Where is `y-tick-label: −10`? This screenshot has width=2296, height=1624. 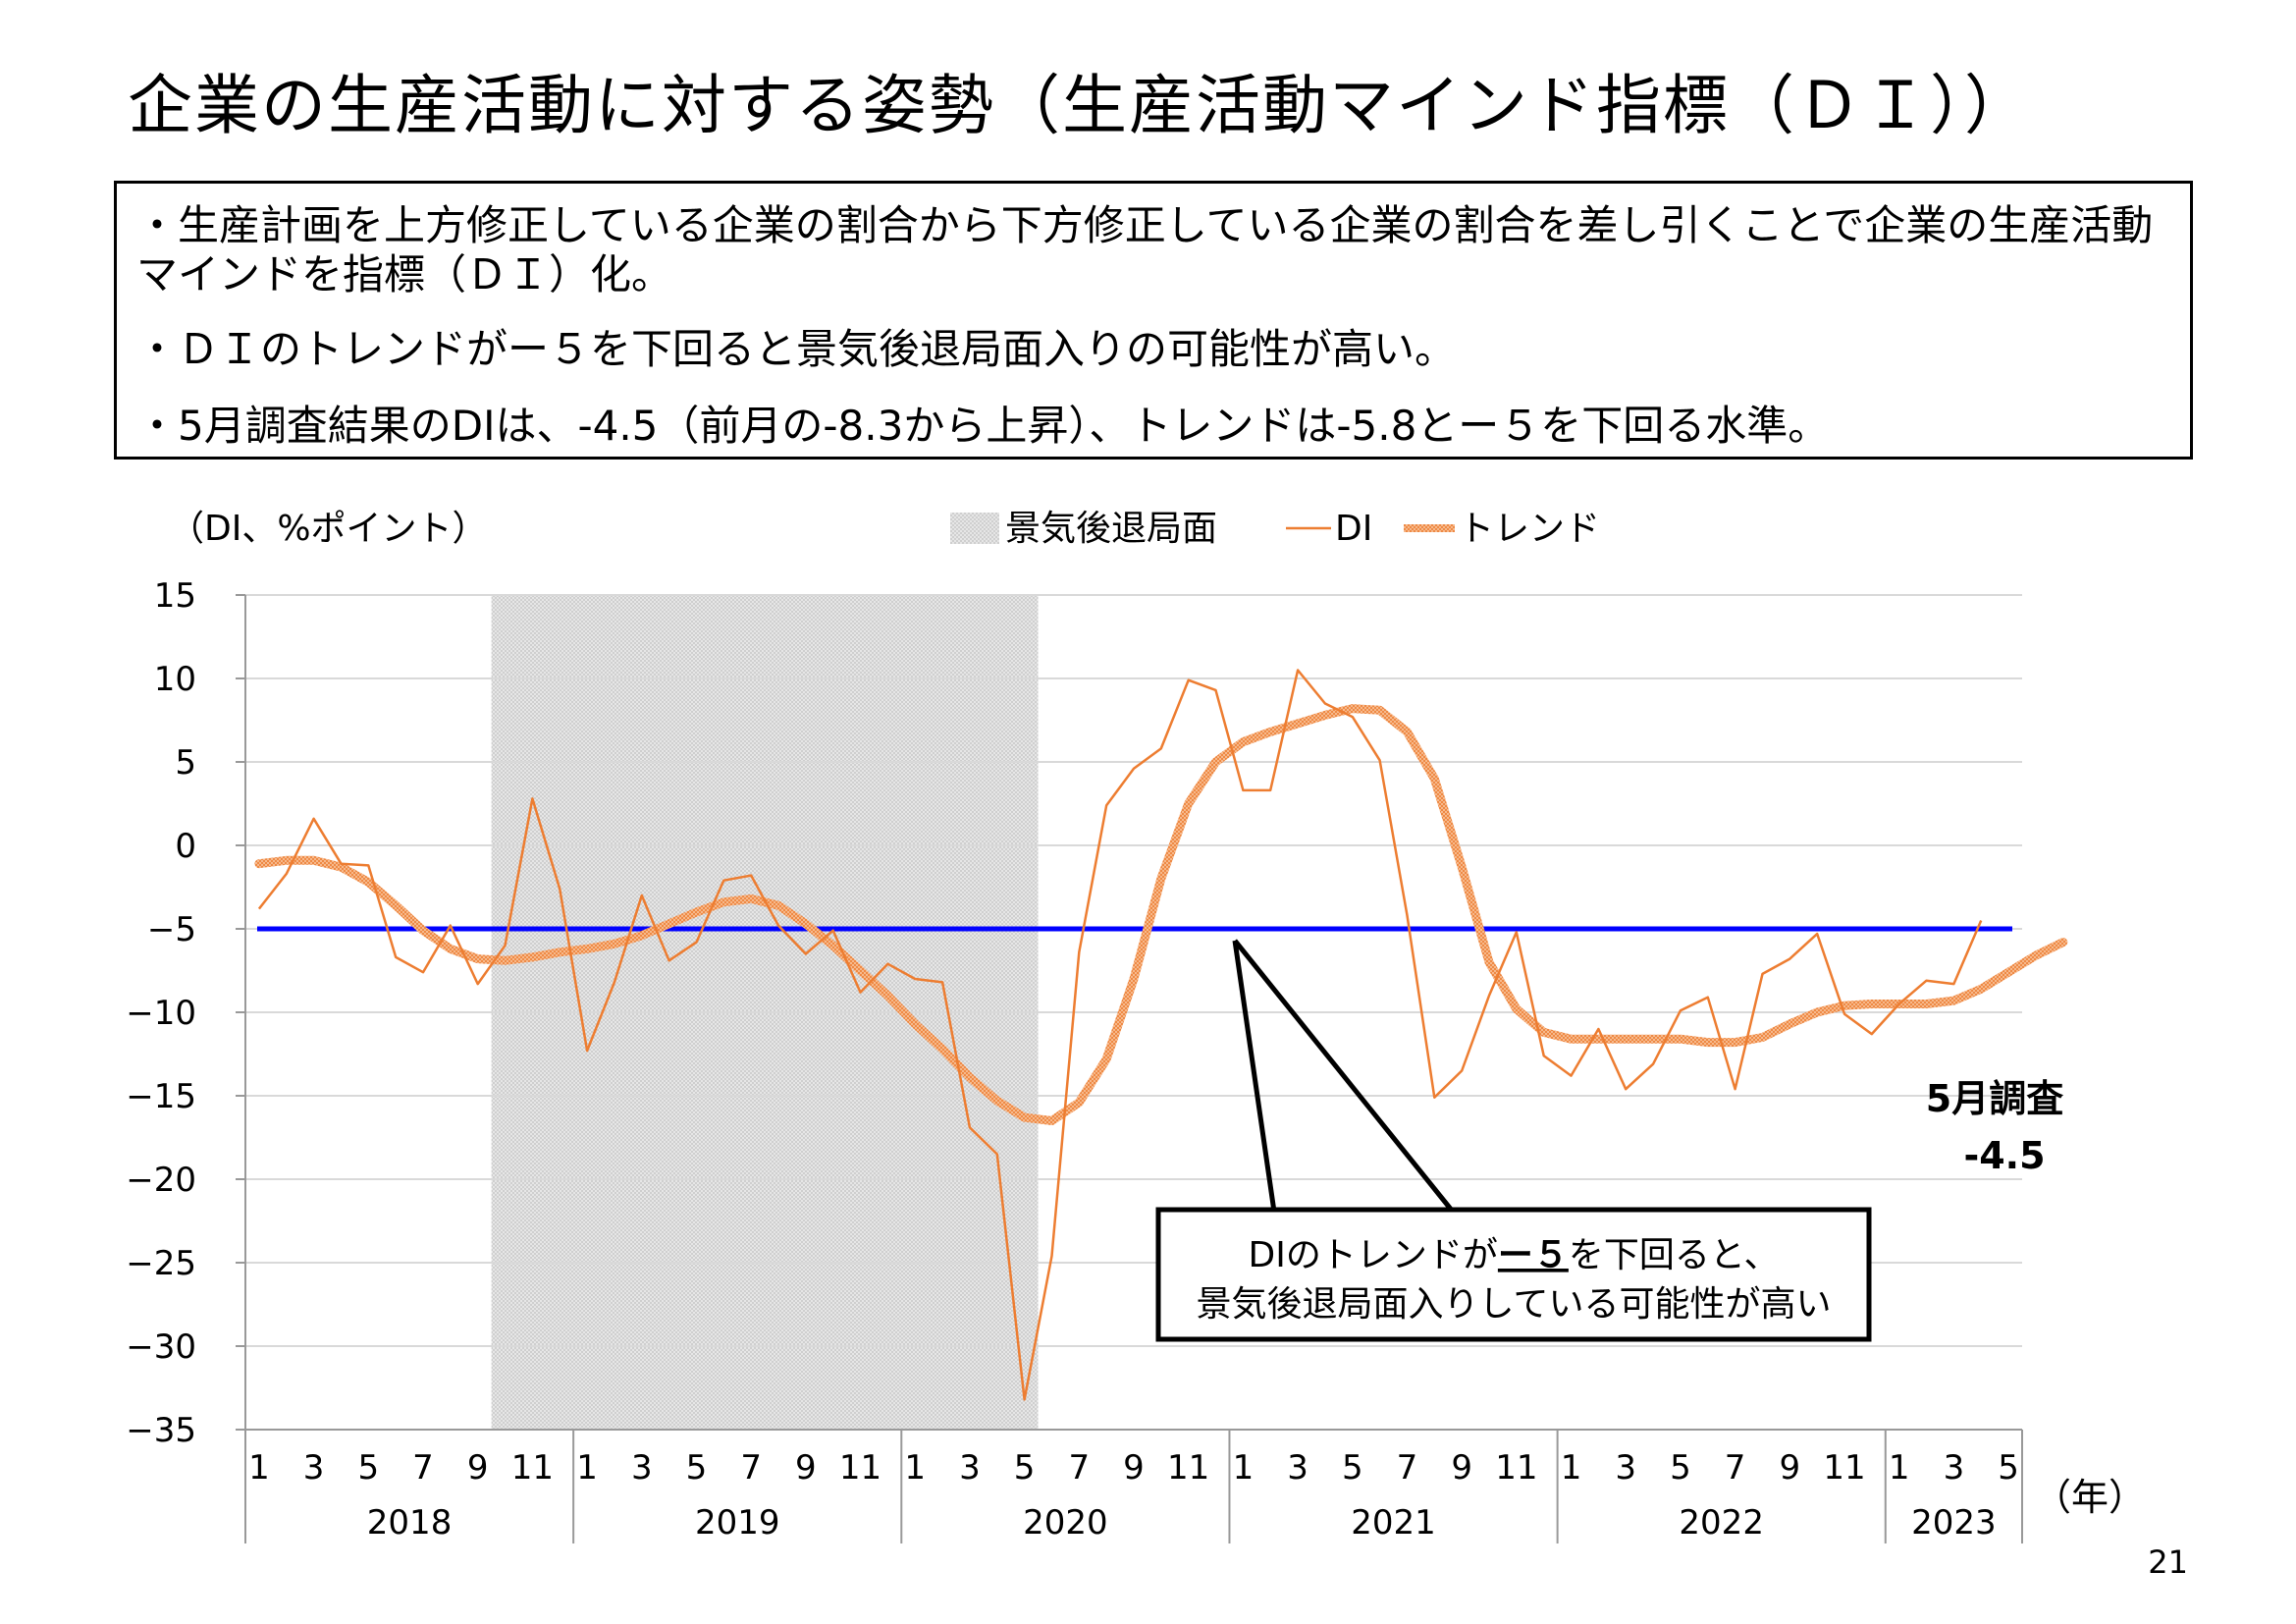
y-tick-label: −10 is located at coordinates (161, 1013).